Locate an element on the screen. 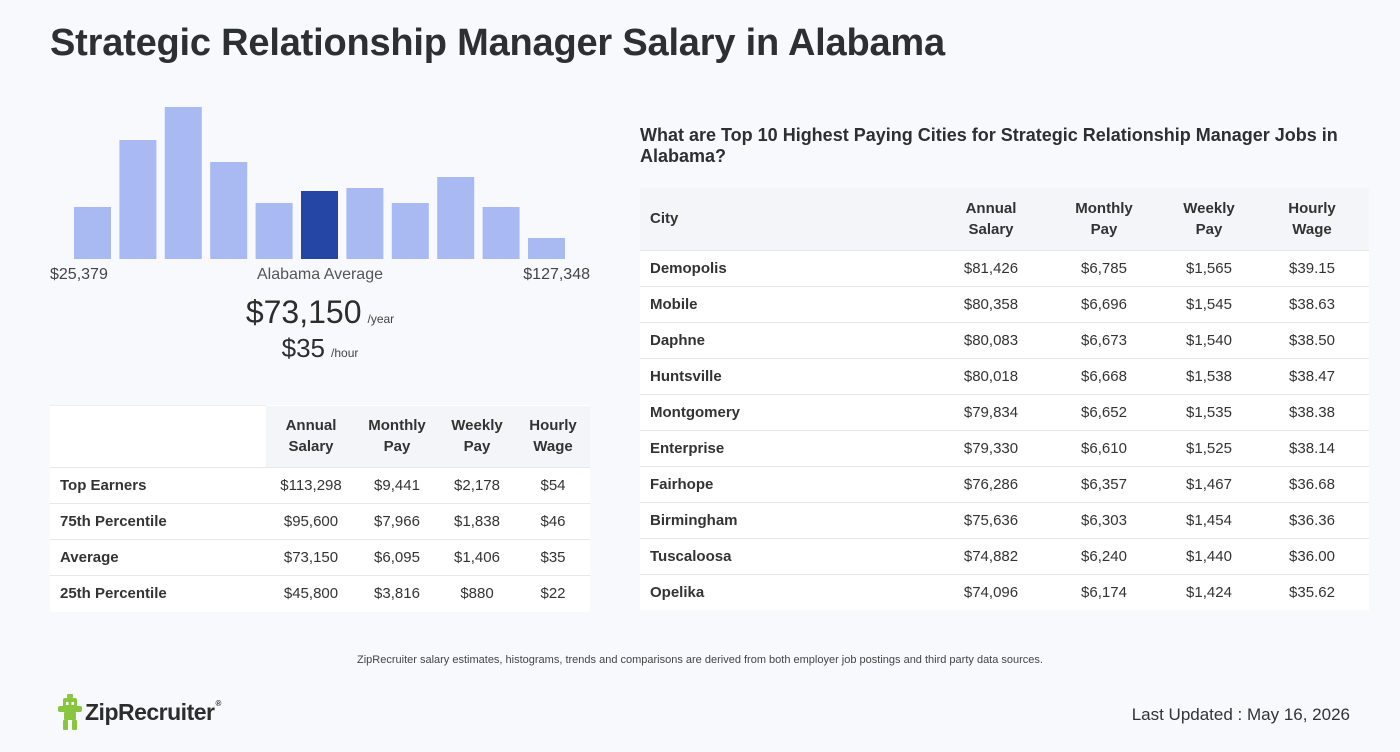  city-name: Enterprise is located at coordinates (687, 448).